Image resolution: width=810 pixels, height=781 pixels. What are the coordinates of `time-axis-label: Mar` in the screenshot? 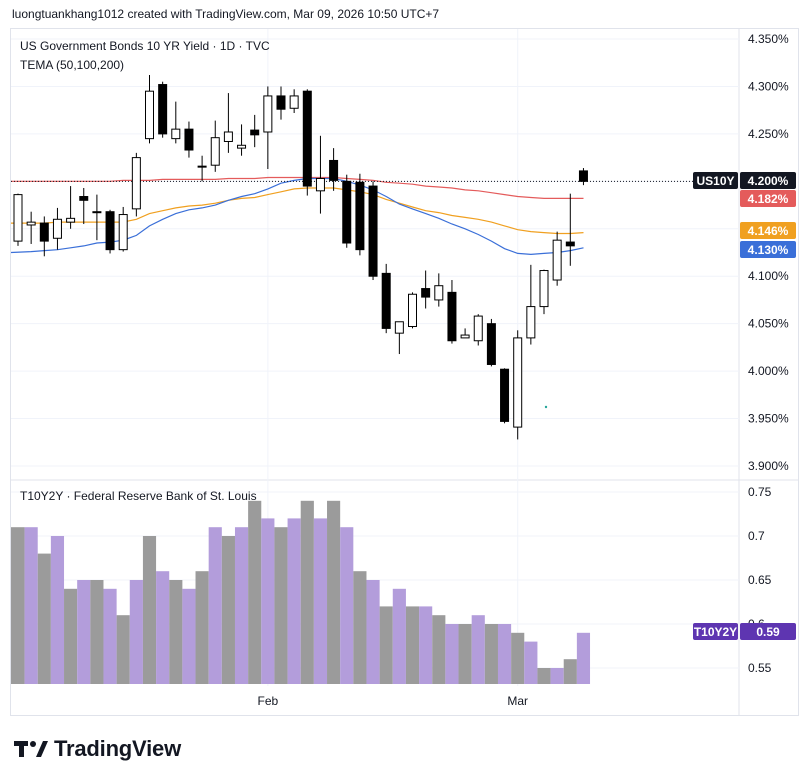 It's located at (517, 701).